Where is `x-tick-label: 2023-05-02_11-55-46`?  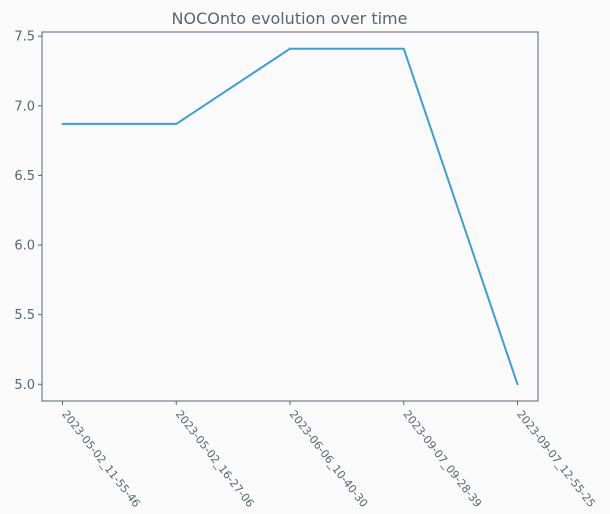
x-tick-label: 2023-05-02_11-55-46 is located at coordinates (101, 459).